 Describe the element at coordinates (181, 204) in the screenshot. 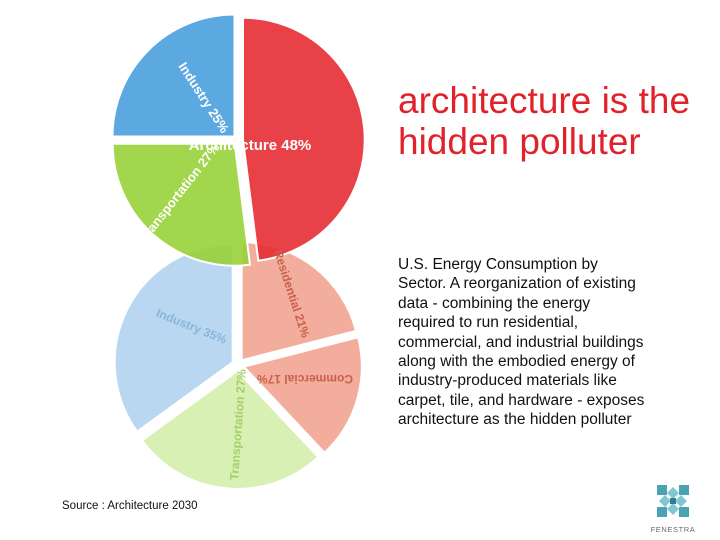

I see `slice-reorganized-transportation` at that location.